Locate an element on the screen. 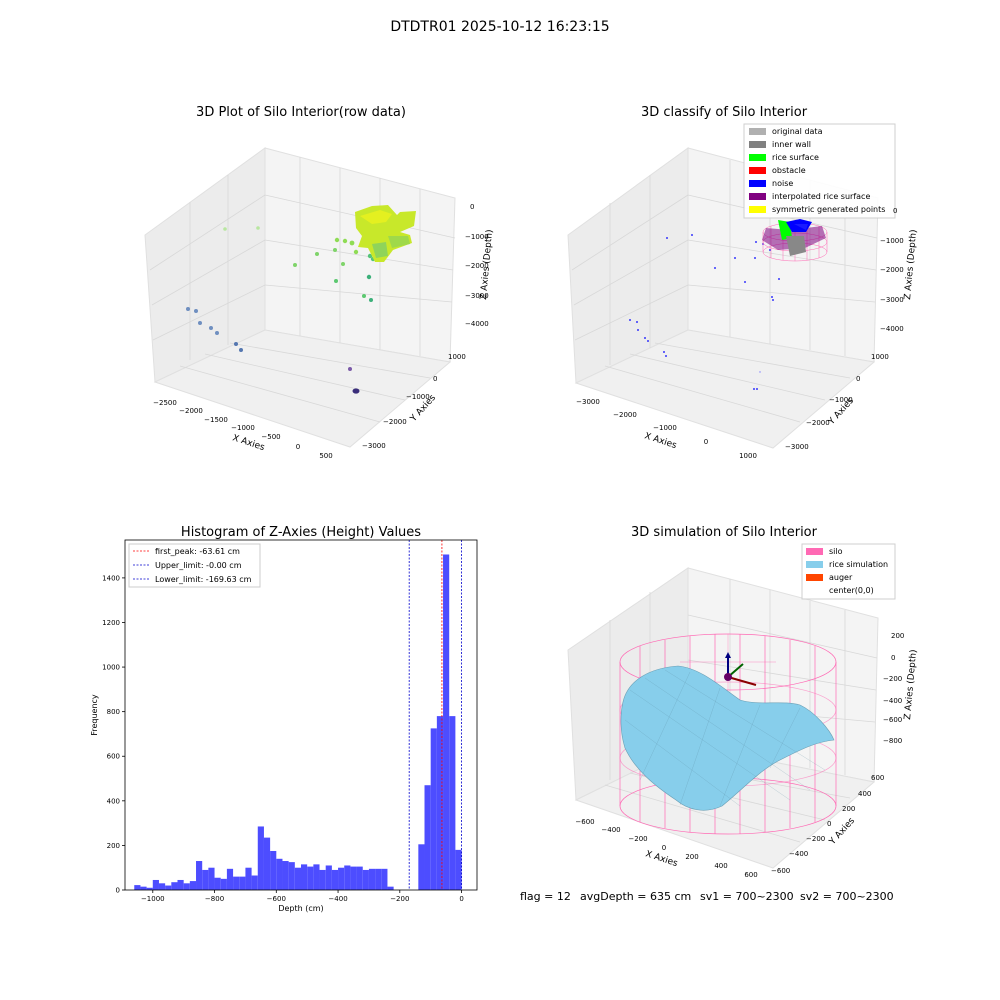  raw-3d-x-tick: −1500 is located at coordinates (216, 420).